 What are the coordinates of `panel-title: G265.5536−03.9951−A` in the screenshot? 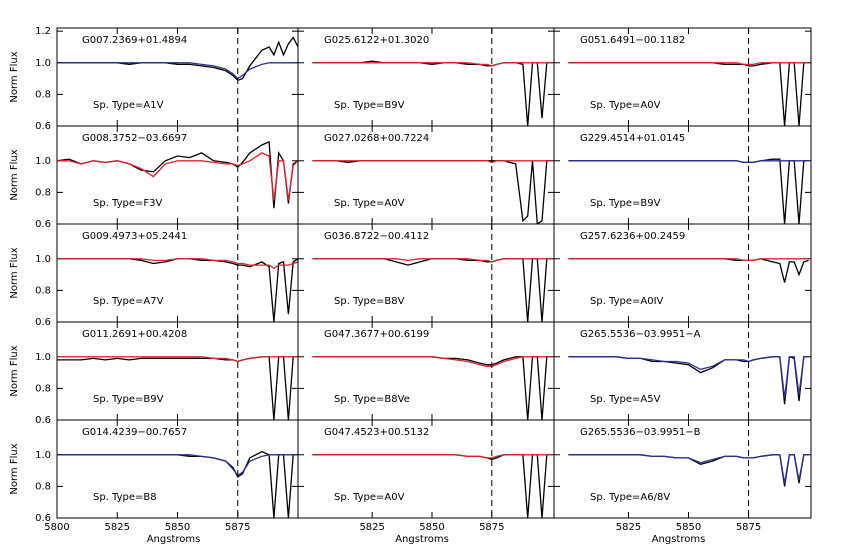 It's located at (640, 334).